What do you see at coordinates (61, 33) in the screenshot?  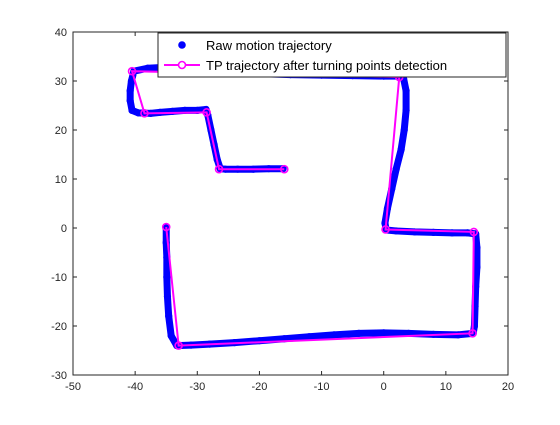 I see `y-tick-label-7: 40` at bounding box center [61, 33].